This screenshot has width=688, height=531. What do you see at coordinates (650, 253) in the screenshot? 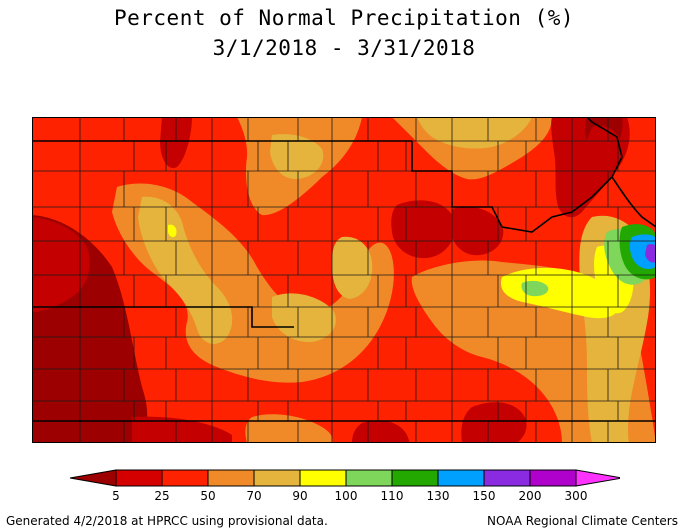
I see `precip-region-purple` at bounding box center [650, 253].